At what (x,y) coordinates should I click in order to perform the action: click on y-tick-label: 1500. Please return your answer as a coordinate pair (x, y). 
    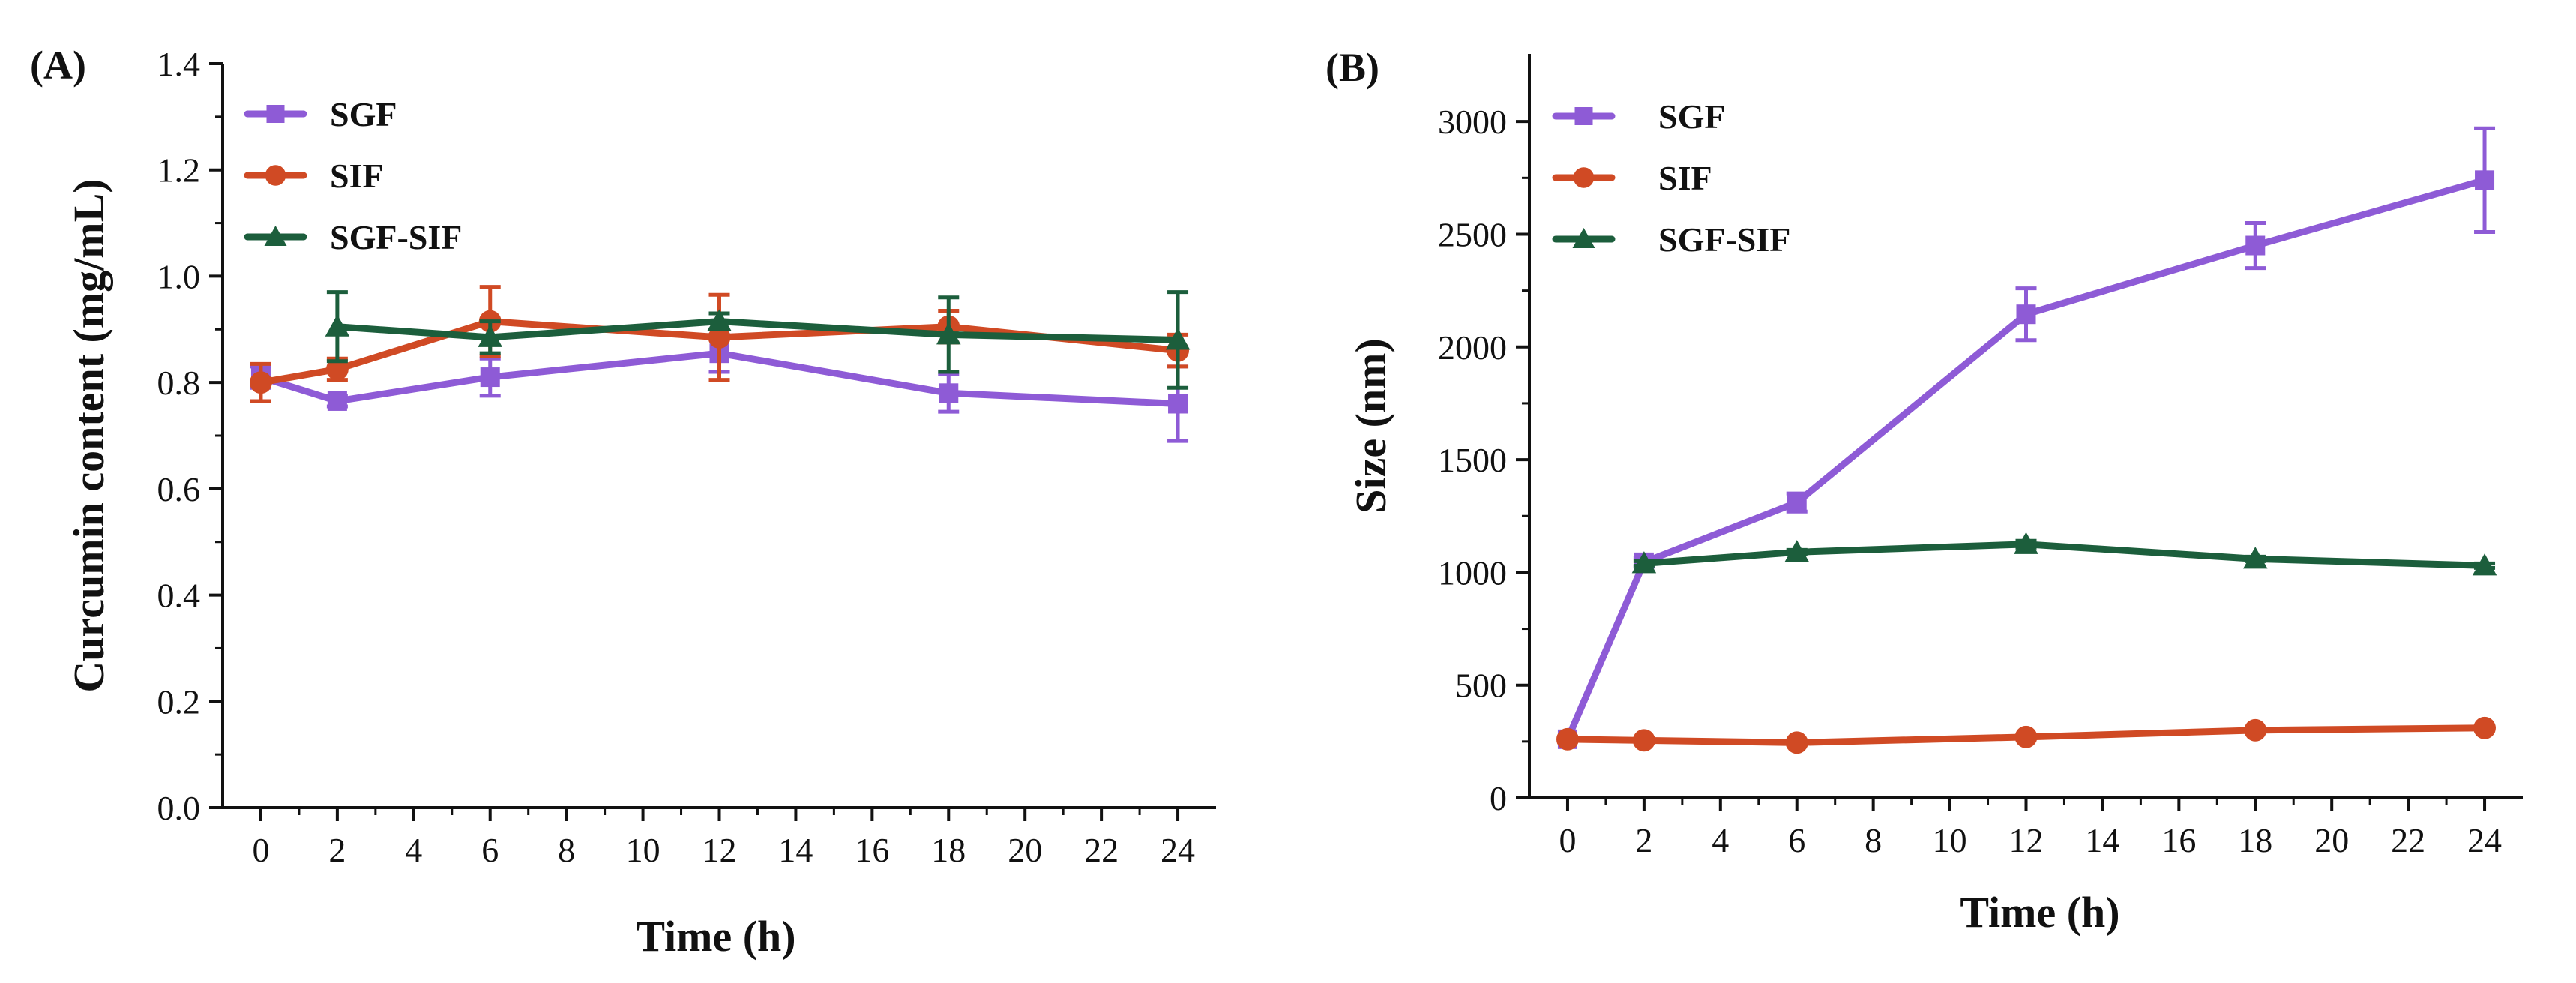
    Looking at the image, I should click on (1473, 460).